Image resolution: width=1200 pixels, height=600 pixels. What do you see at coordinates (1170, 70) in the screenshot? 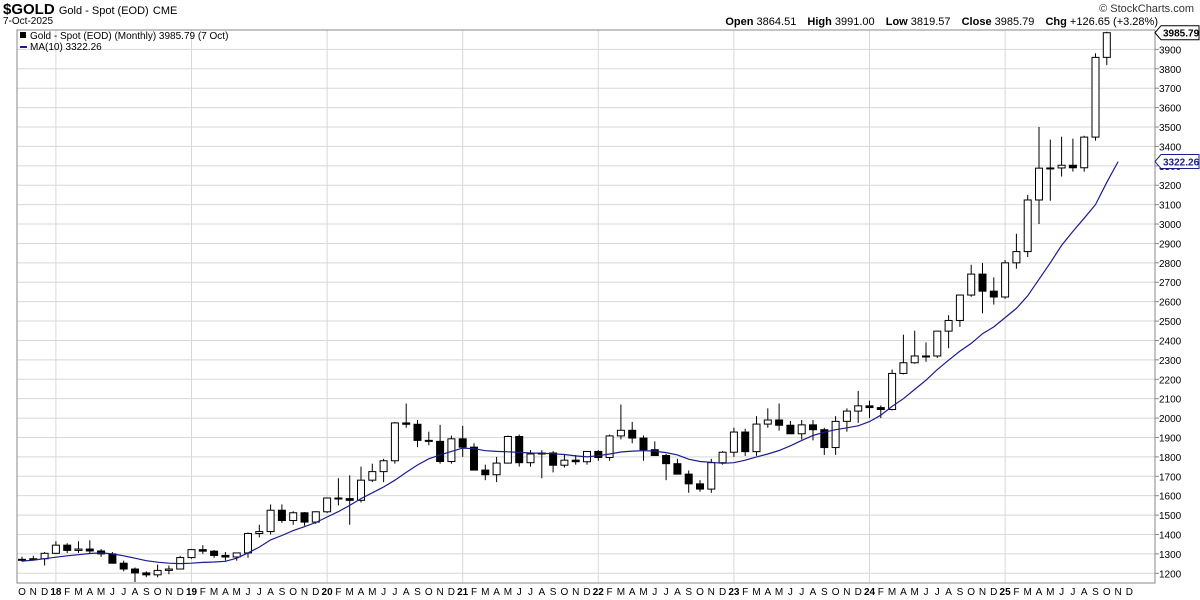
I see `y-tick-label: 3800` at bounding box center [1170, 70].